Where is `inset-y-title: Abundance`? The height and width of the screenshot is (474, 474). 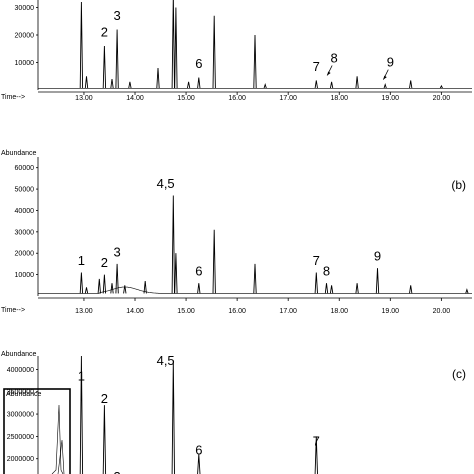
inset-y-title: Abundance is located at coordinates (24, 394).